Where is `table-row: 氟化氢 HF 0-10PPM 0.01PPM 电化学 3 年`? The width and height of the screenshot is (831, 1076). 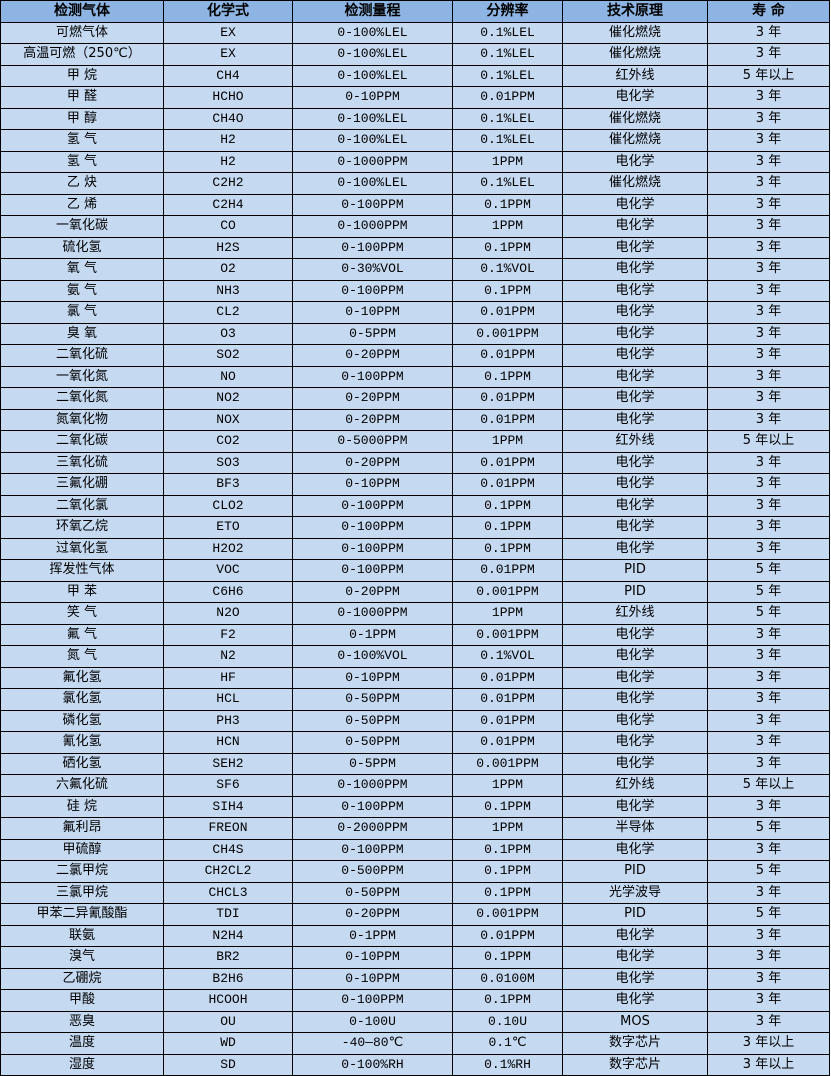
table-row: 氟化氢 HF 0-10PPM 0.01PPM 电化学 3 年 is located at coordinates (415, 677).